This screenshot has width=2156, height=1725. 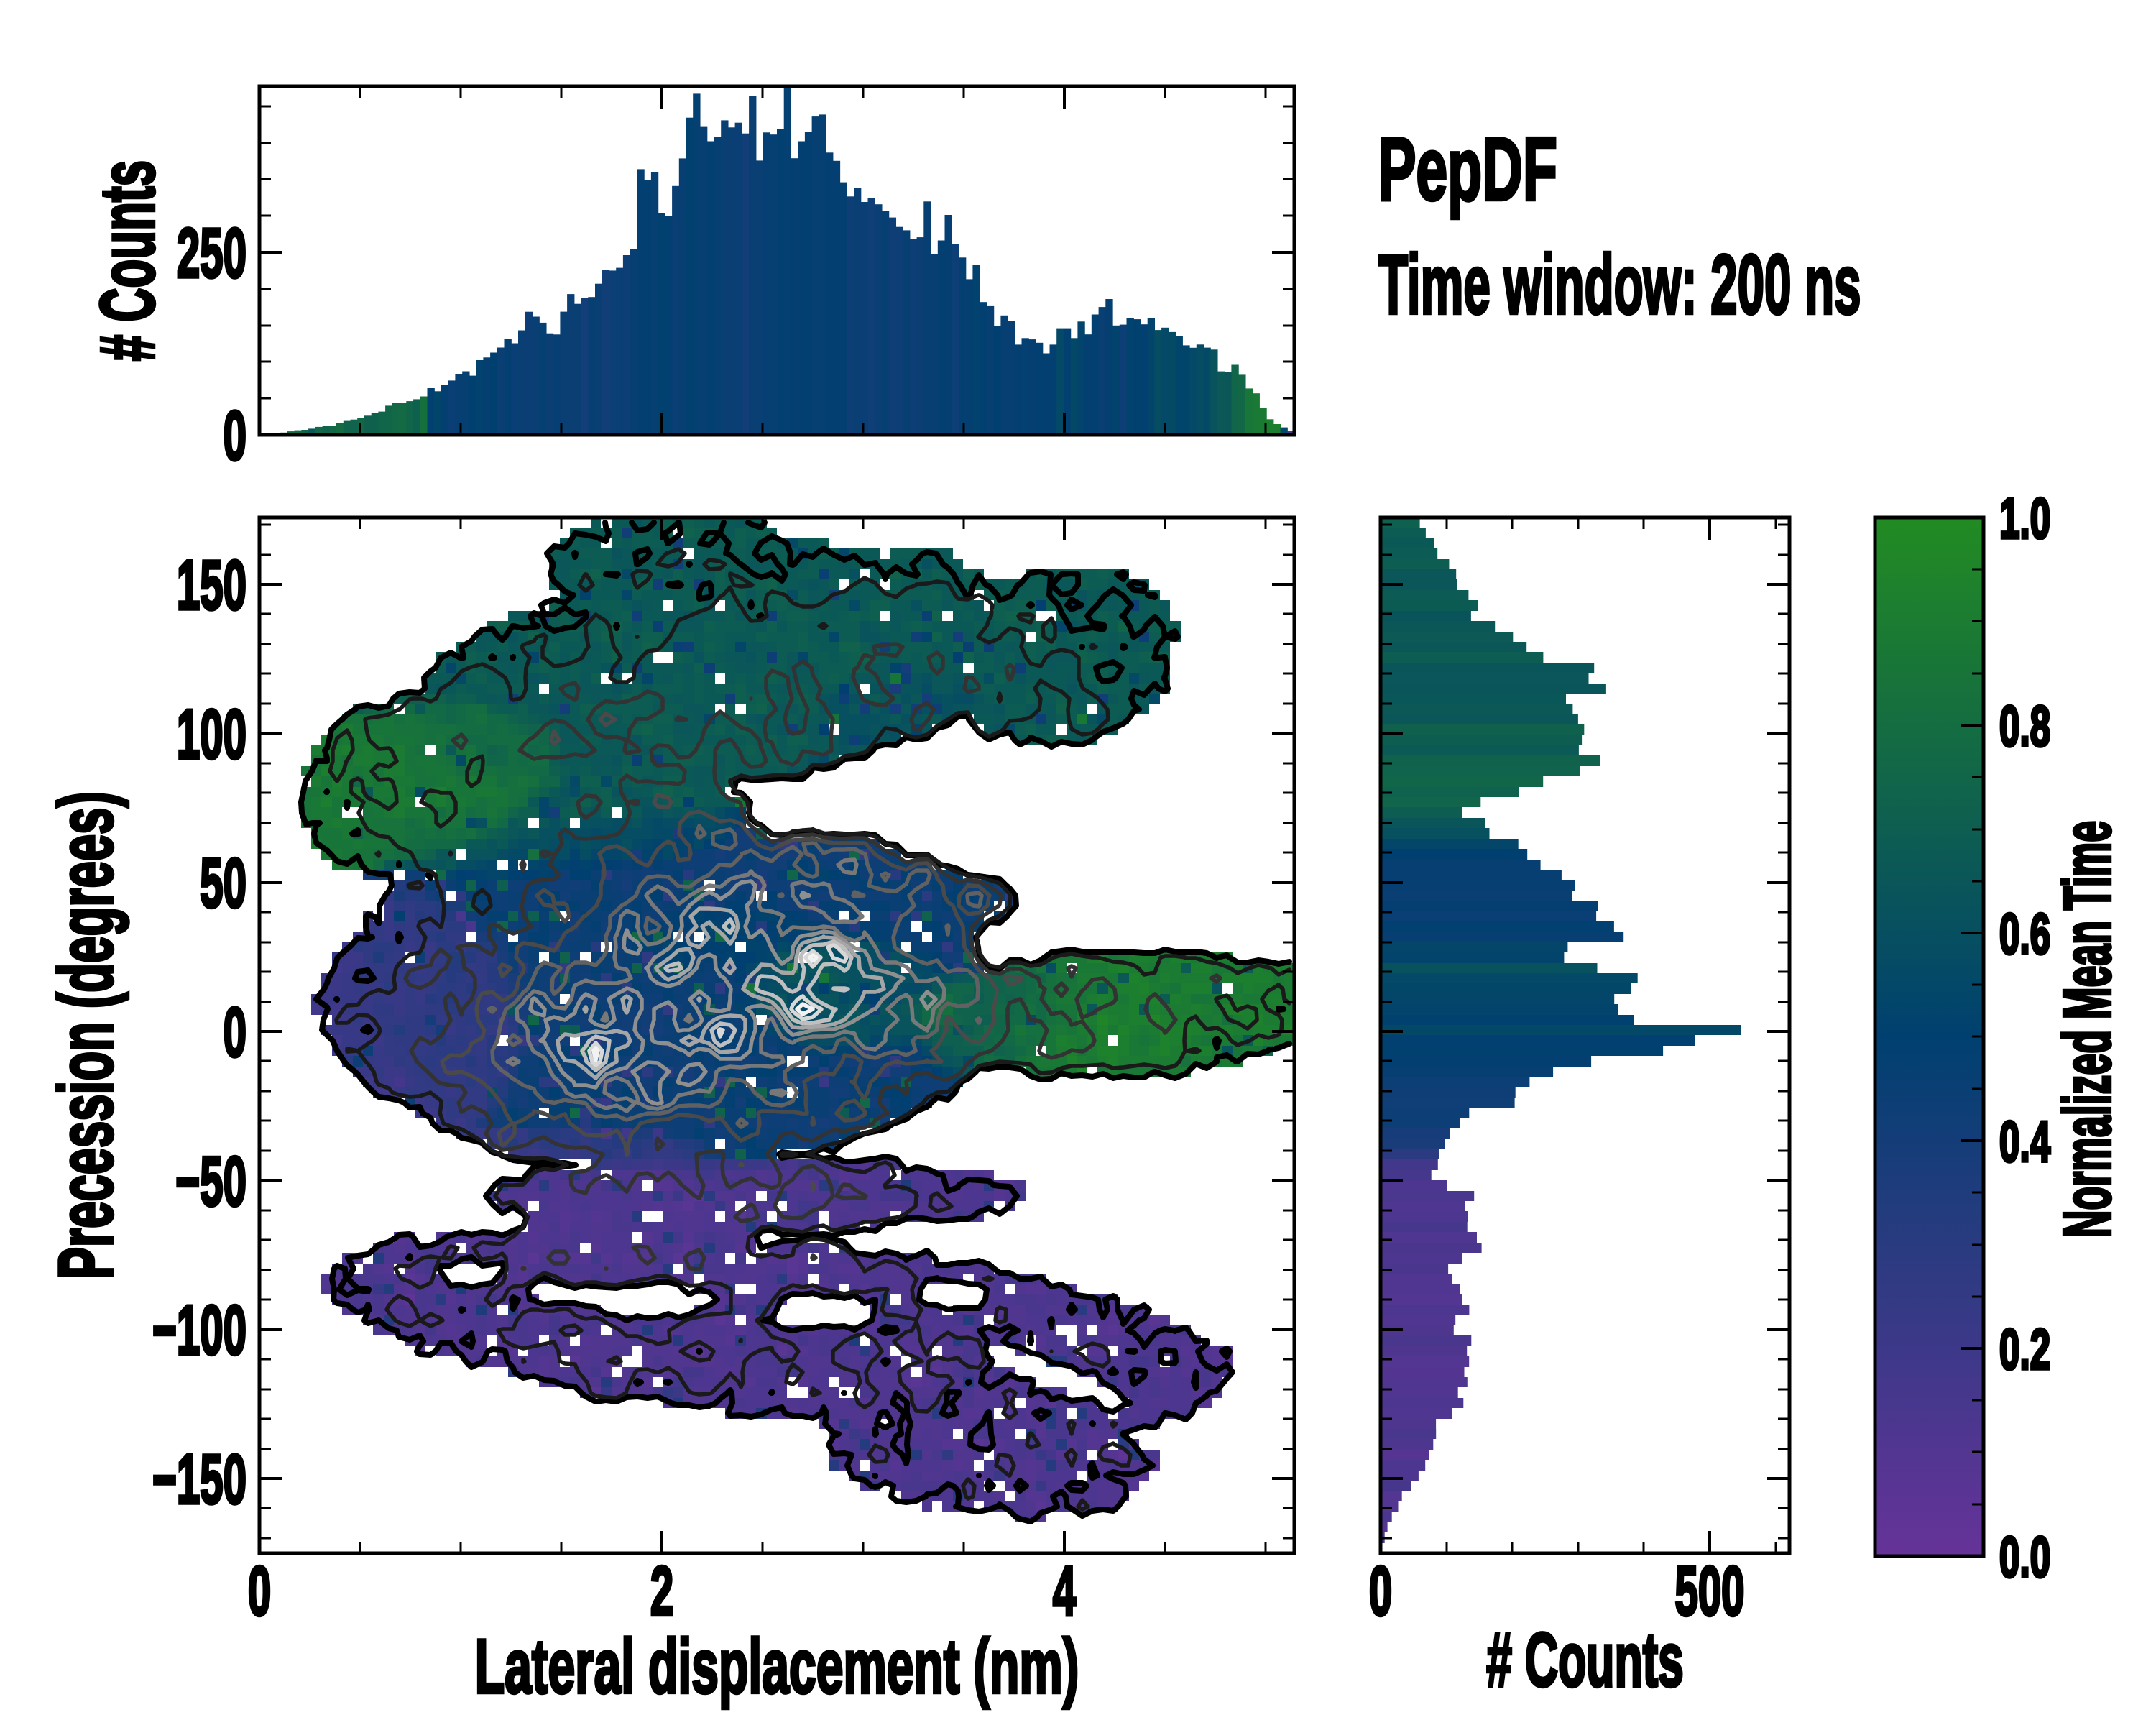 What do you see at coordinates (1709, 1591) in the screenshot?
I see `svg-text: 500` at bounding box center [1709, 1591].